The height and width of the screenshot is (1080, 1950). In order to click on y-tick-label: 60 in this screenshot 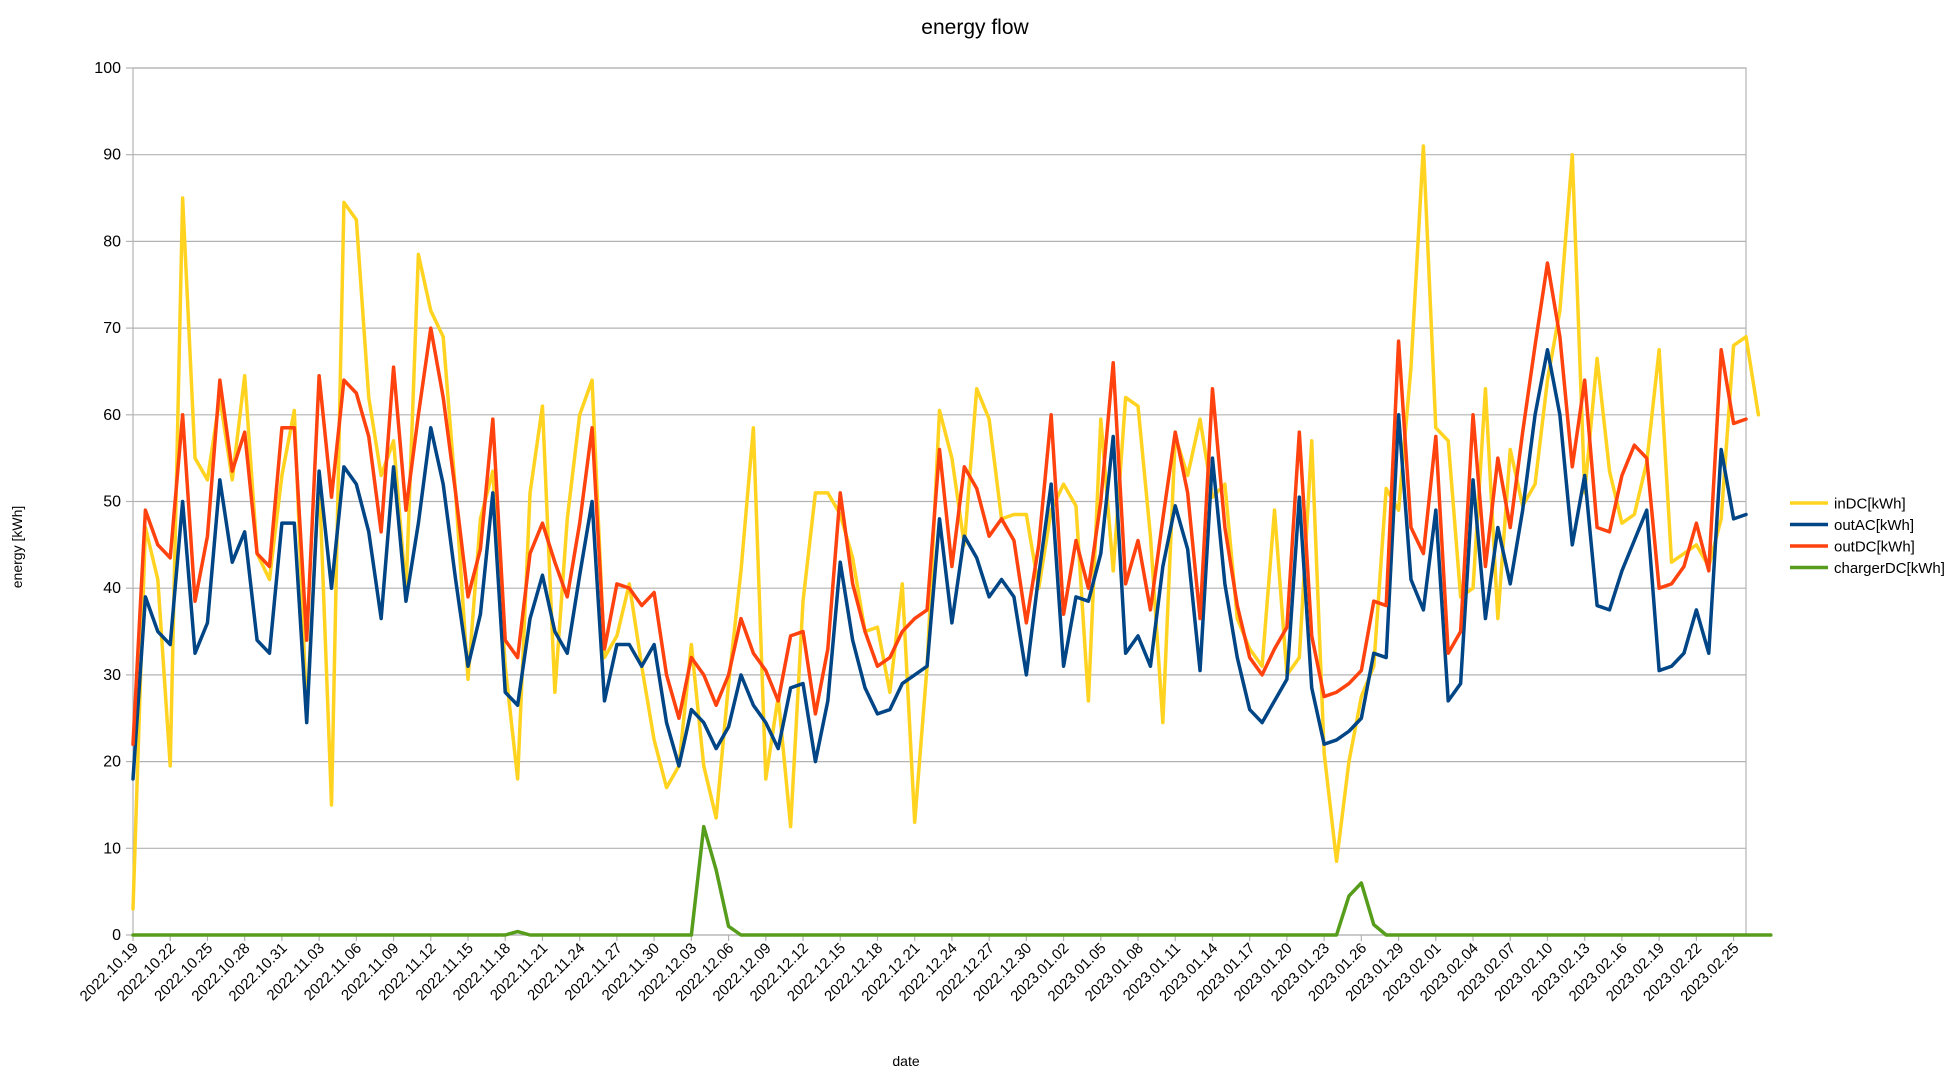, I will do `click(112, 415)`.